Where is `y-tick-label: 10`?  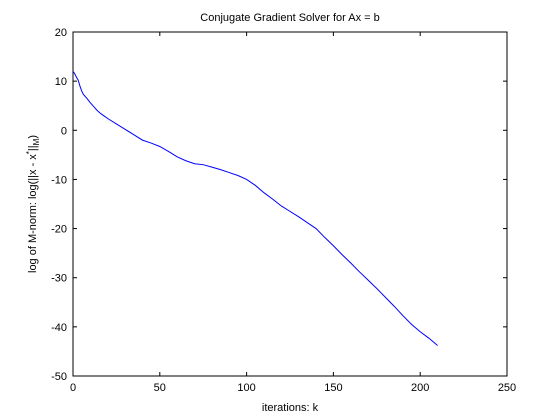
y-tick-label: 10 is located at coordinates (61, 82).